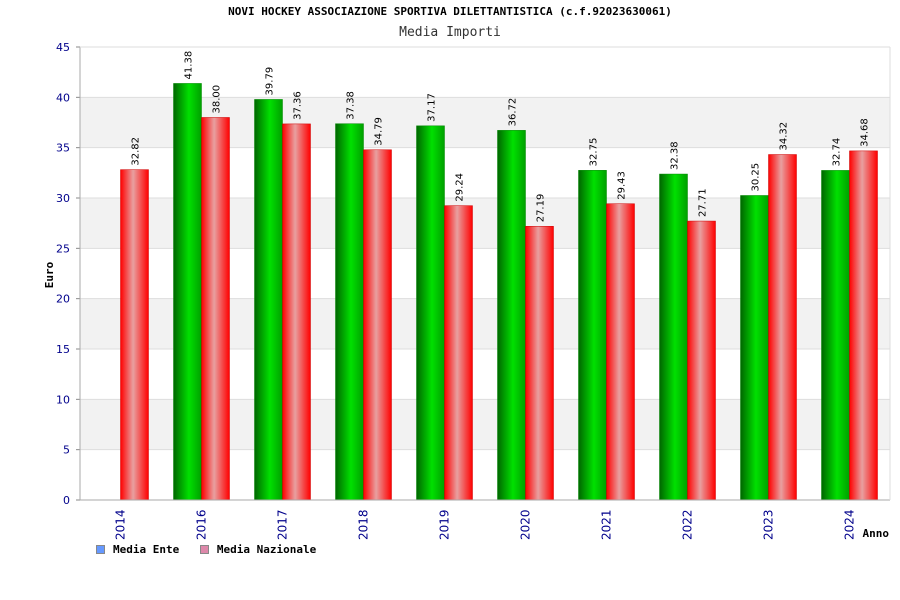  Describe the element at coordinates (865, 132) in the screenshot. I see `data-label: 34.68` at that location.